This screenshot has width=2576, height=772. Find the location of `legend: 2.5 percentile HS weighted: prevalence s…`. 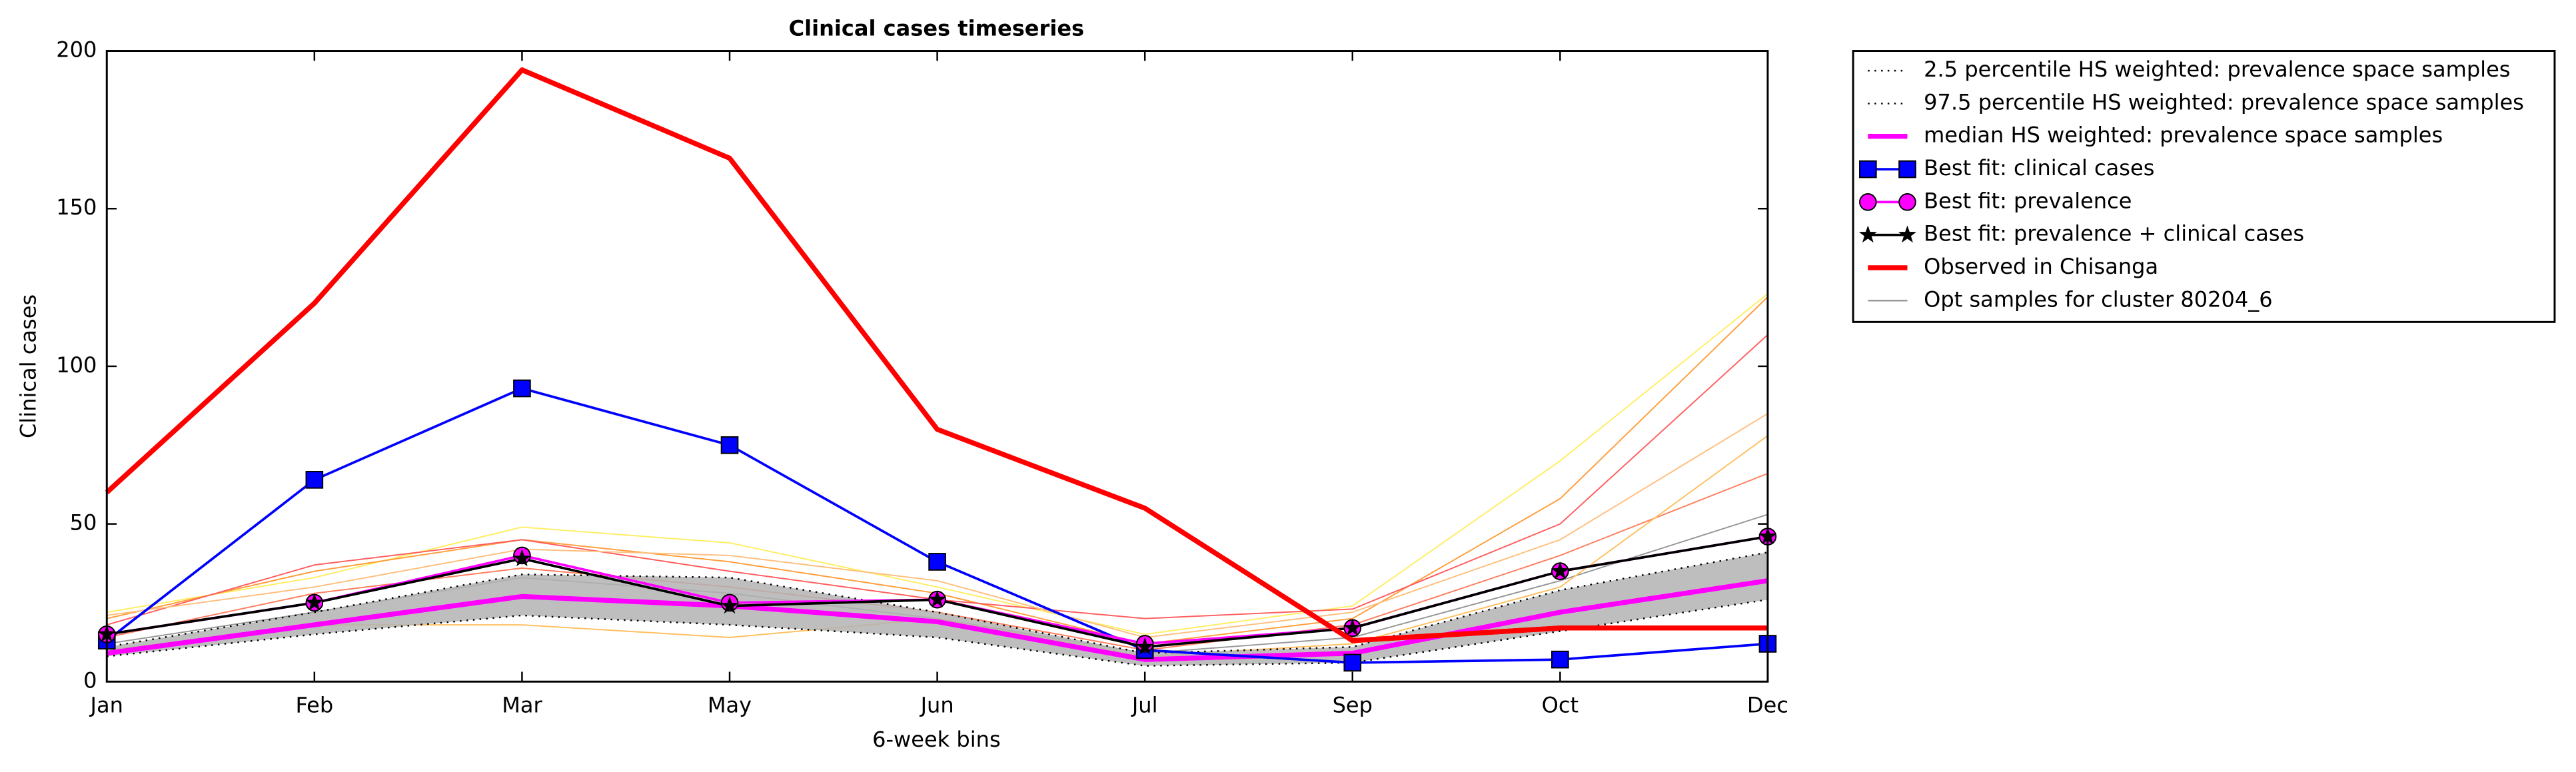

legend: 2.5 percentile HS weighted: prevalence s… is located at coordinates (2204, 186).